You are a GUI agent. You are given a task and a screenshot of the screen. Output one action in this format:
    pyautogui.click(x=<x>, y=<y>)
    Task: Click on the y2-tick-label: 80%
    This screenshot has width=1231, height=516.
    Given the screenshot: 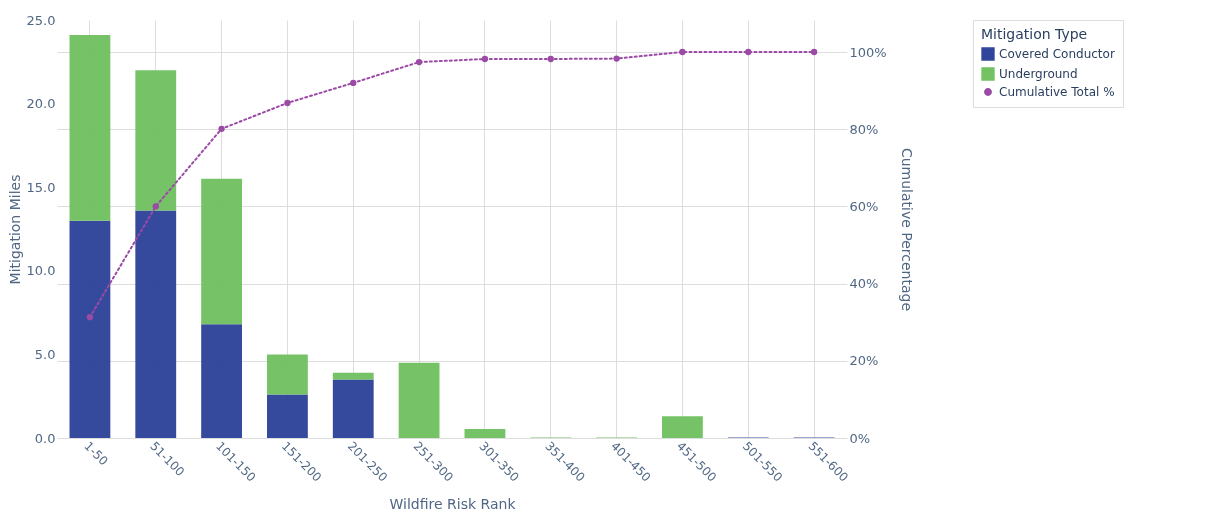 What is the action you would take?
    pyautogui.click(x=864, y=129)
    